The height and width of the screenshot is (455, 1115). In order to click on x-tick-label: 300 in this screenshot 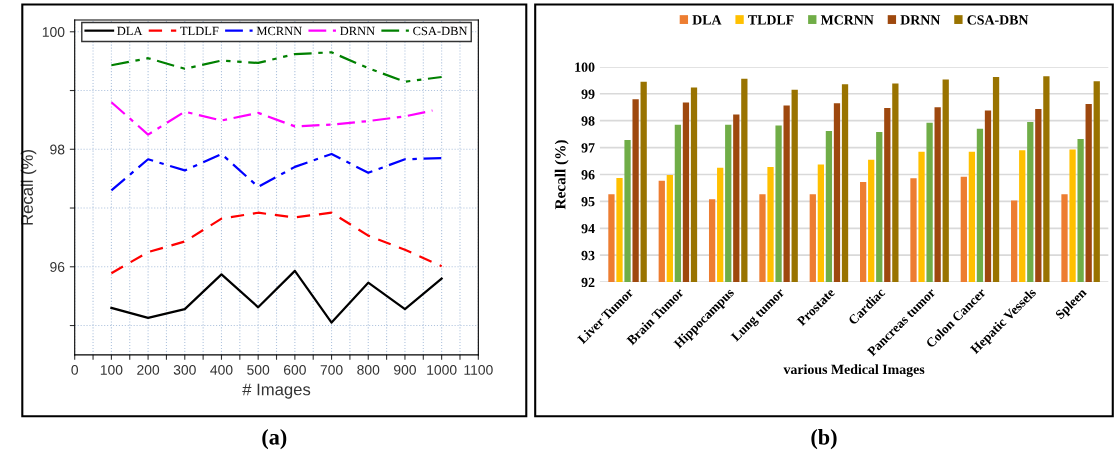, I will do `click(184, 369)`.